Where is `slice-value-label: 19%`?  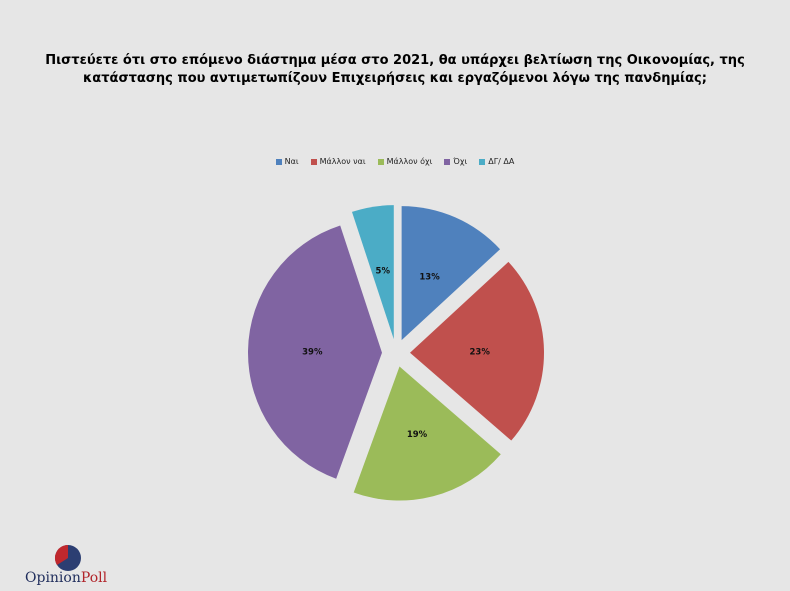 slice-value-label: 19% is located at coordinates (417, 435).